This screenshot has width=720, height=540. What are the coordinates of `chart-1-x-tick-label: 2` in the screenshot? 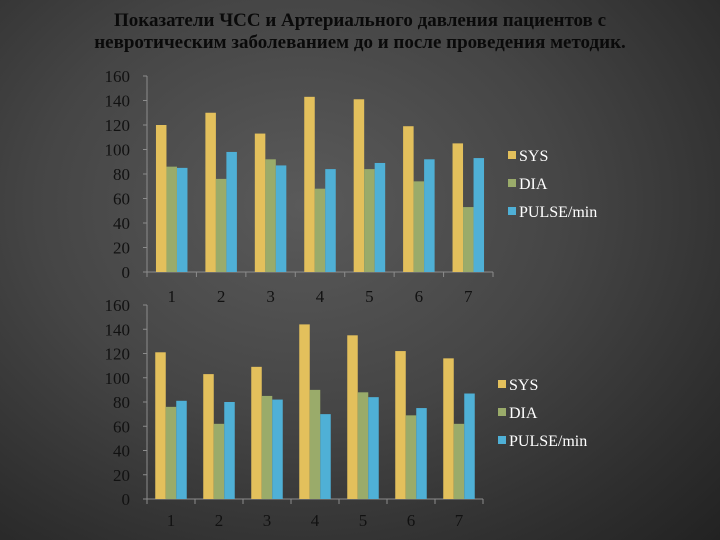 It's located at (221, 296).